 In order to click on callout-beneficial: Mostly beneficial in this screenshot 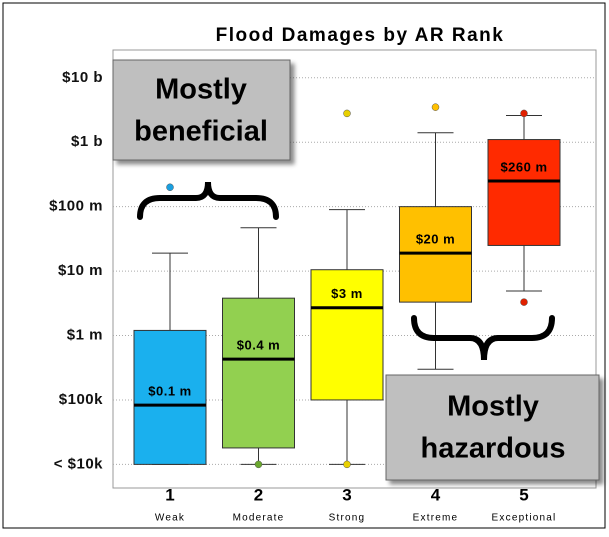, I will do `click(201, 139)`.